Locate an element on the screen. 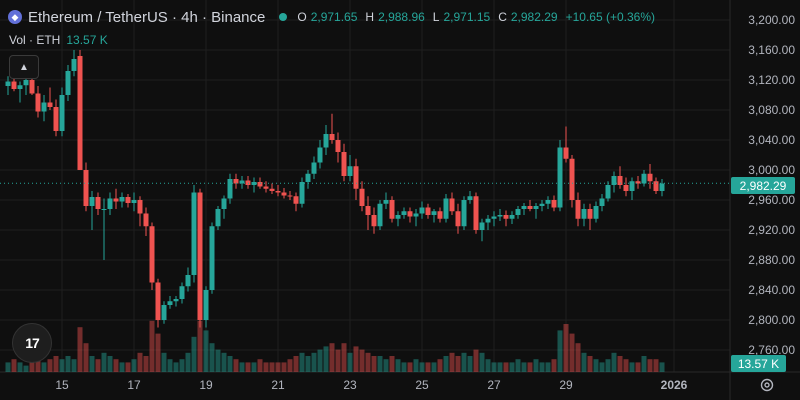 The height and width of the screenshot is (400, 800). time-tick-label: 27 is located at coordinates (494, 385).